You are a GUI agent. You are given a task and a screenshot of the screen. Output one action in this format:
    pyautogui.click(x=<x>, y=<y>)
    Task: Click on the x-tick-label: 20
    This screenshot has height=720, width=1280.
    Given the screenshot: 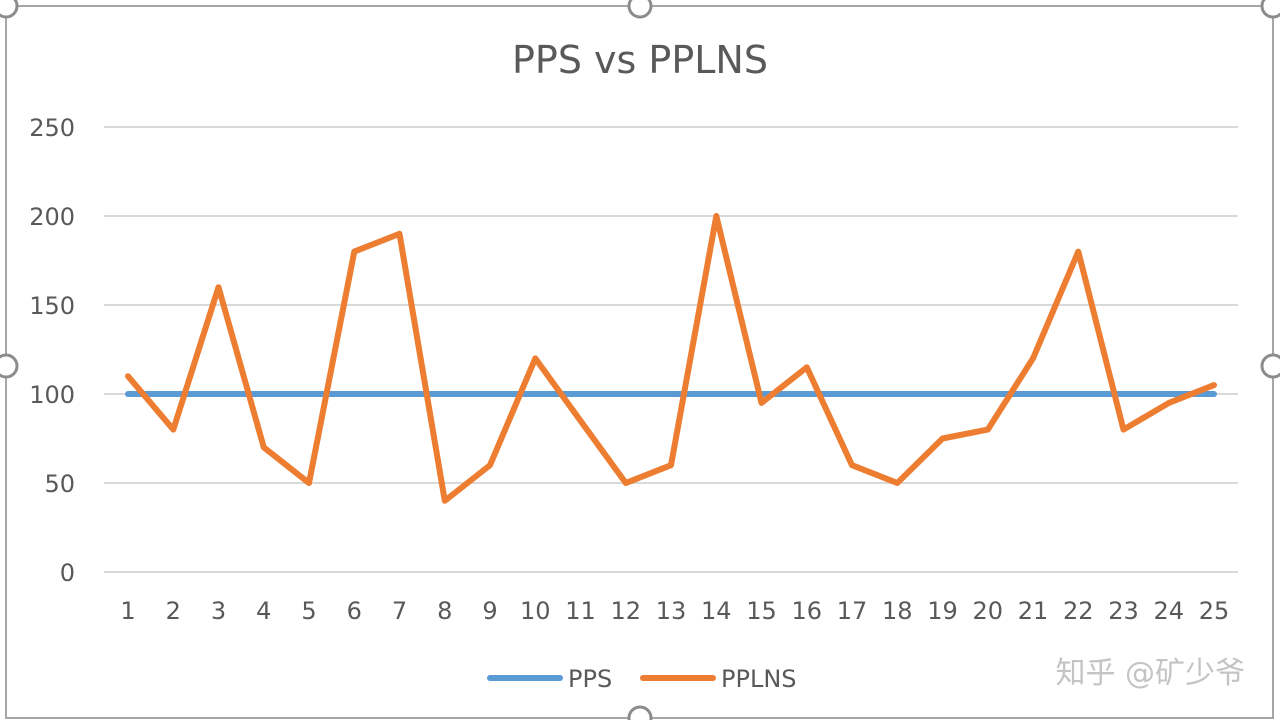 What is the action you would take?
    pyautogui.click(x=987, y=611)
    